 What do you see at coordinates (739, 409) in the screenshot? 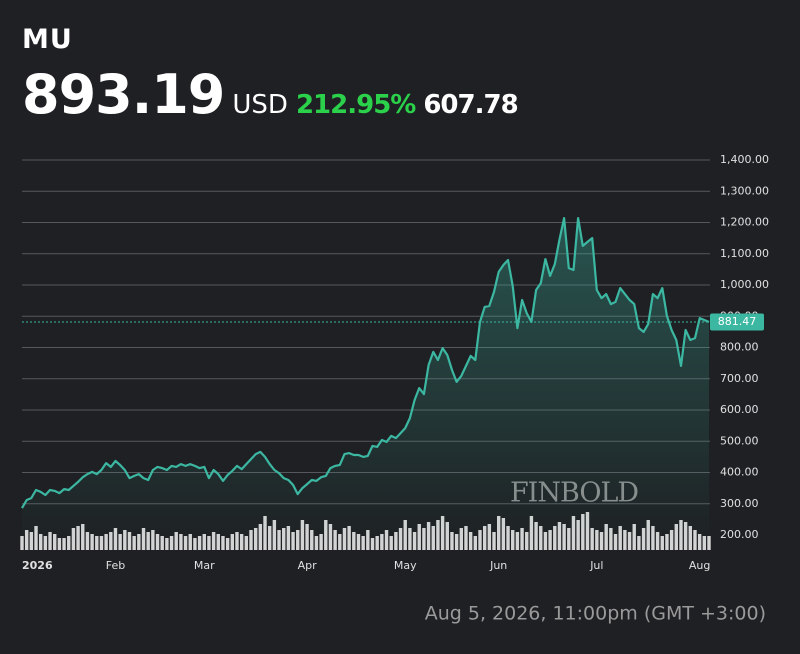
I see `y-tick-label: 600.00` at bounding box center [739, 409].